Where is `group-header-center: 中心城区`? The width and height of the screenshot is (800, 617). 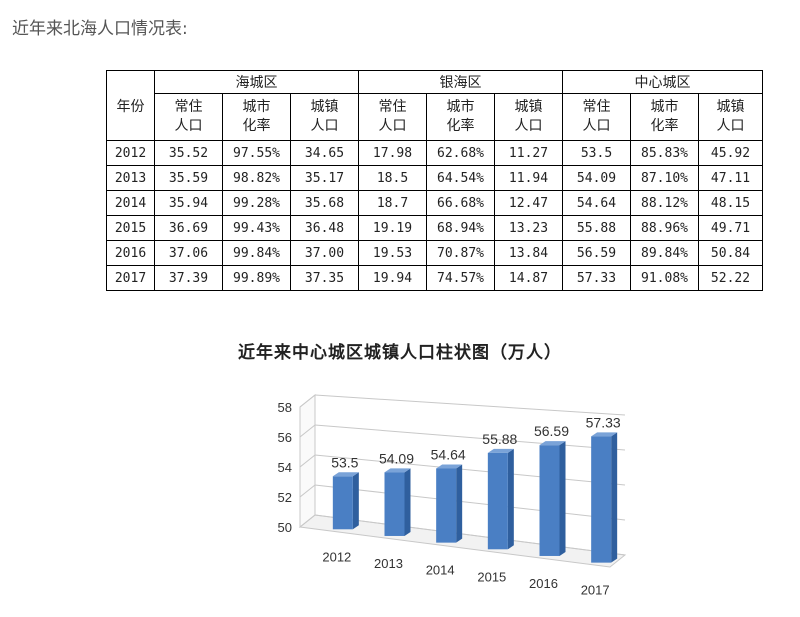 group-header-center: 中心城区 is located at coordinates (662, 82).